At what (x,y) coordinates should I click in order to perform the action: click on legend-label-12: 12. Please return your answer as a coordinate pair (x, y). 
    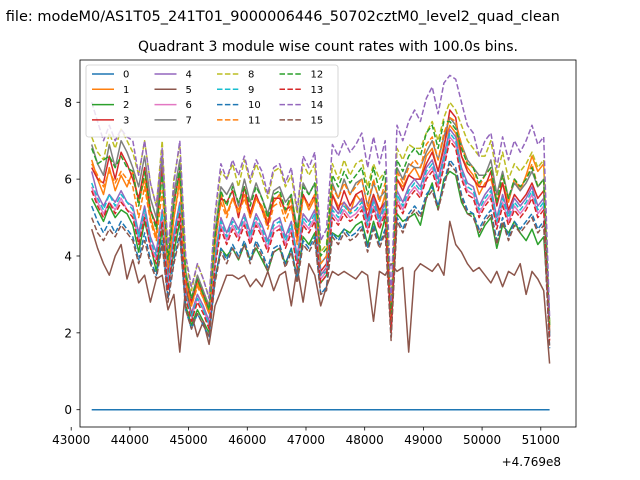
    Looking at the image, I should click on (317, 75).